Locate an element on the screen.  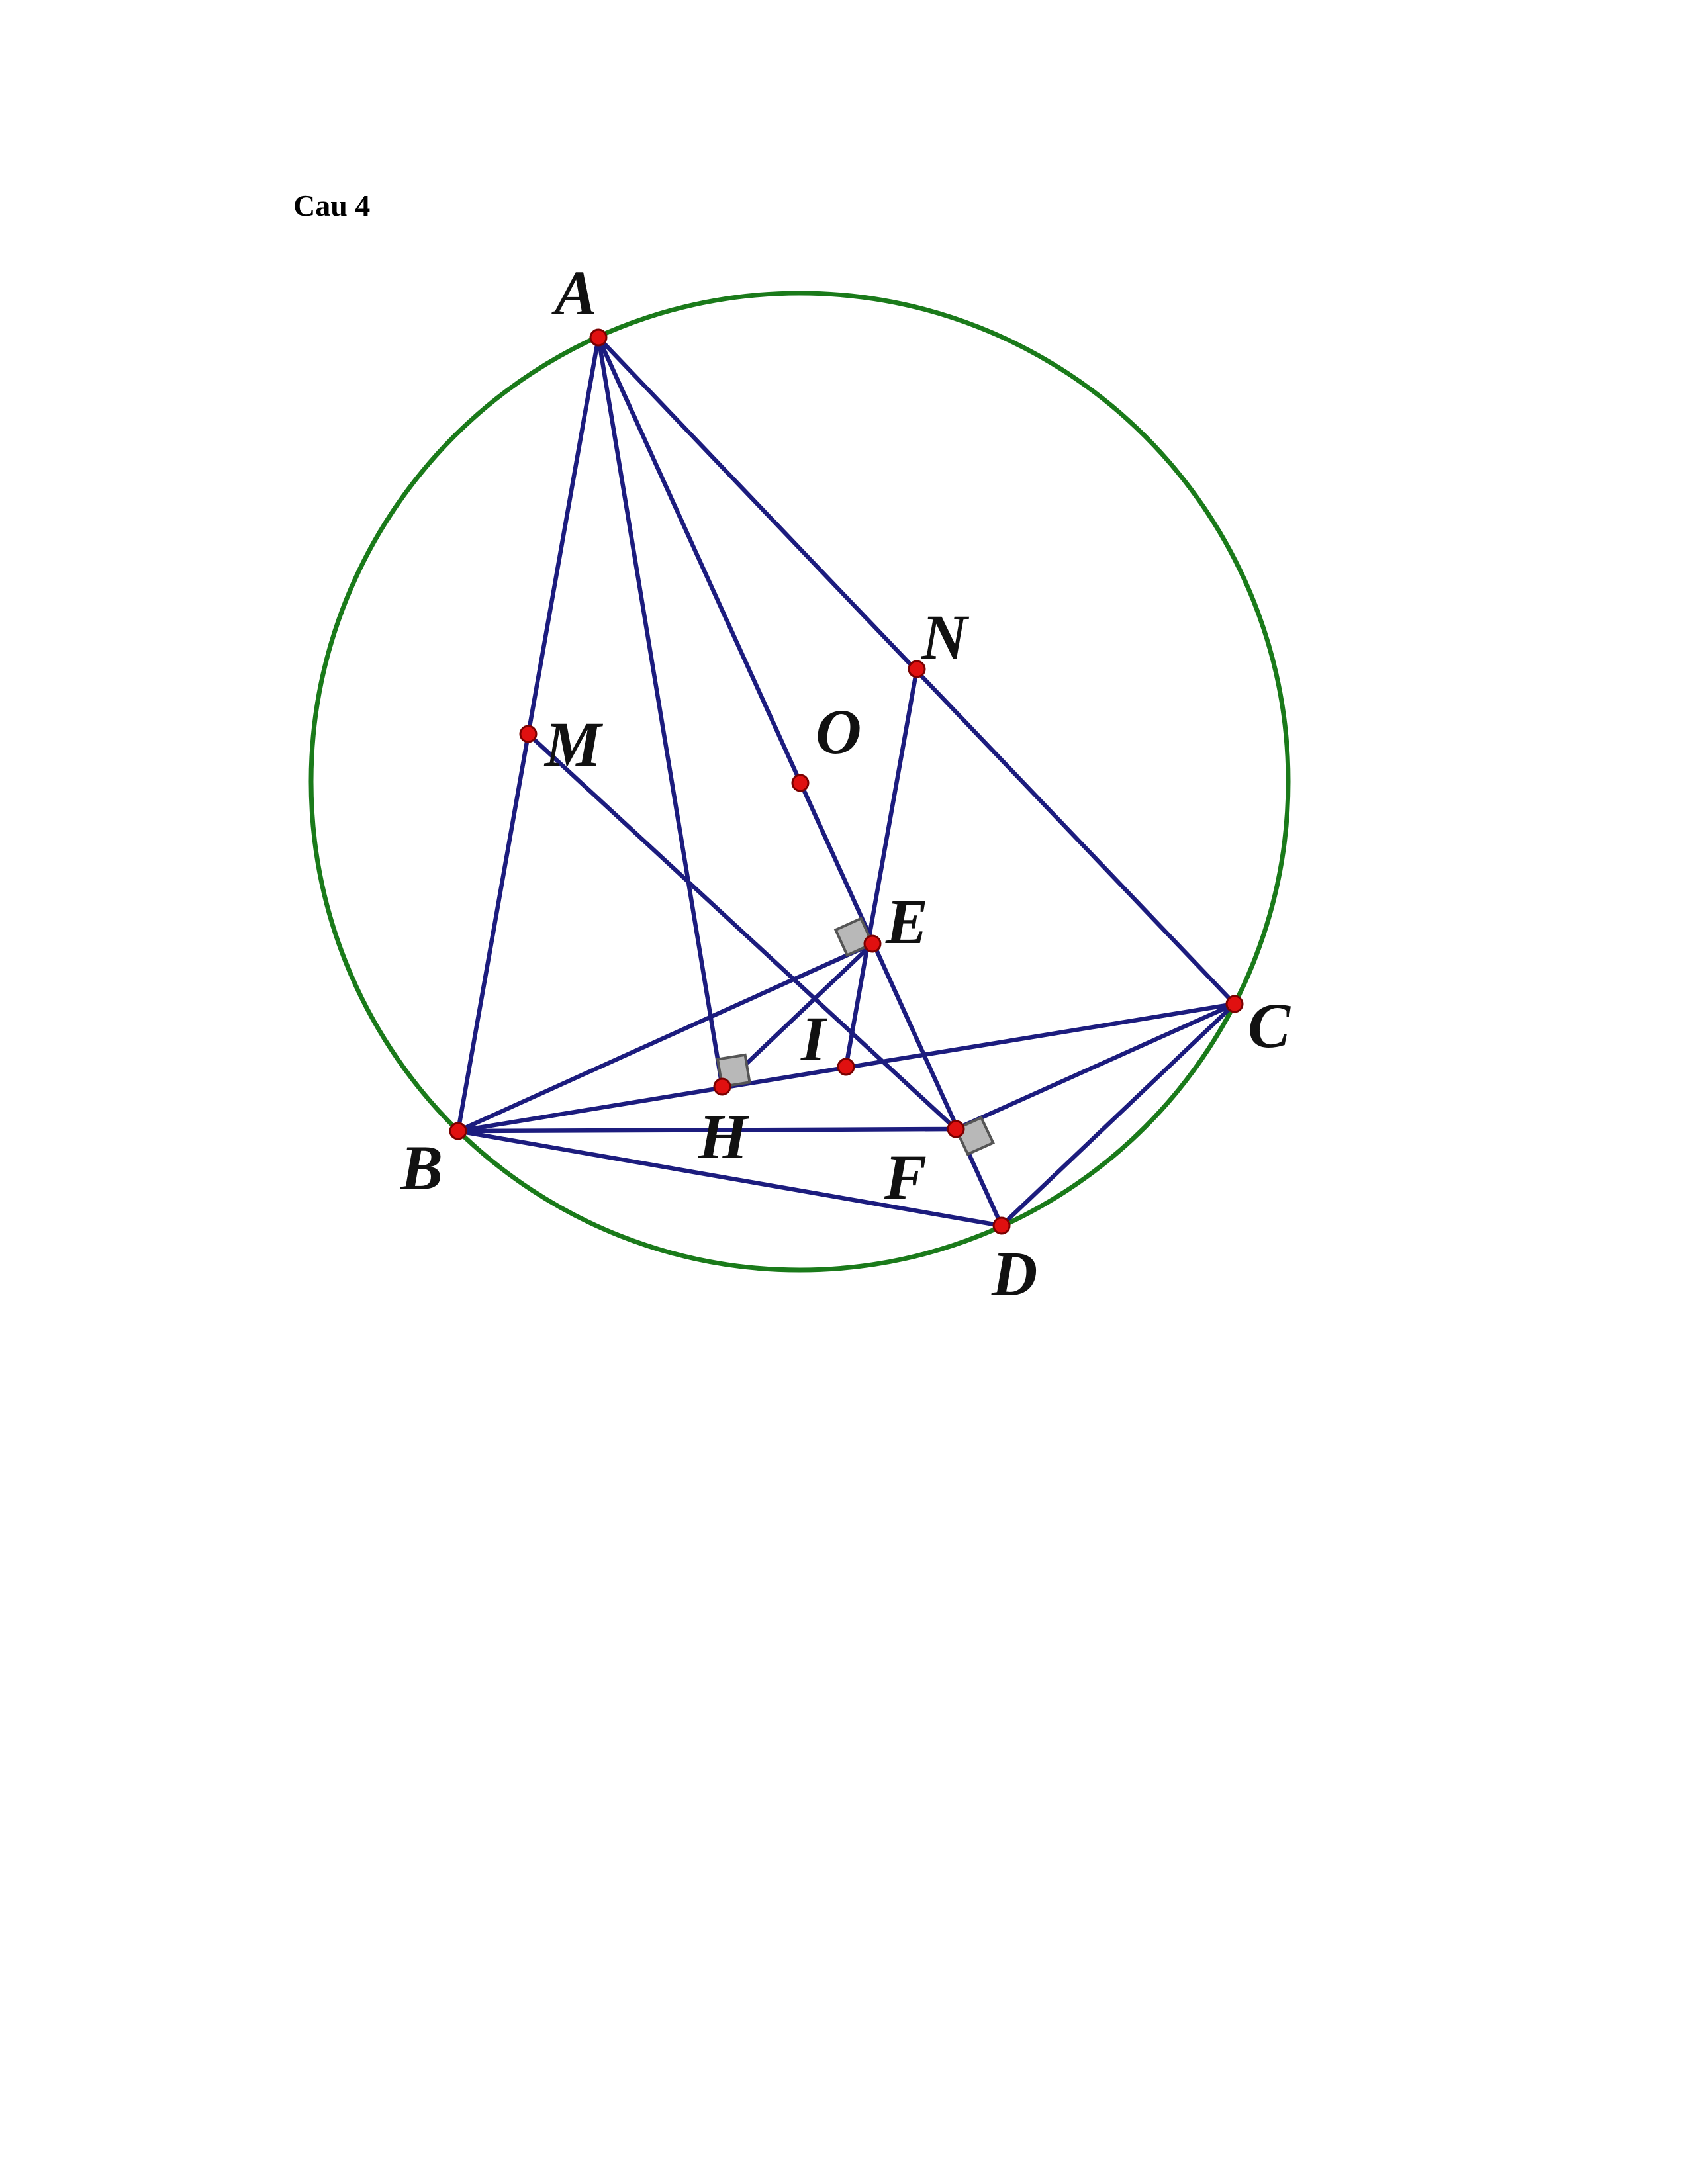
point-M is located at coordinates (528, 734).